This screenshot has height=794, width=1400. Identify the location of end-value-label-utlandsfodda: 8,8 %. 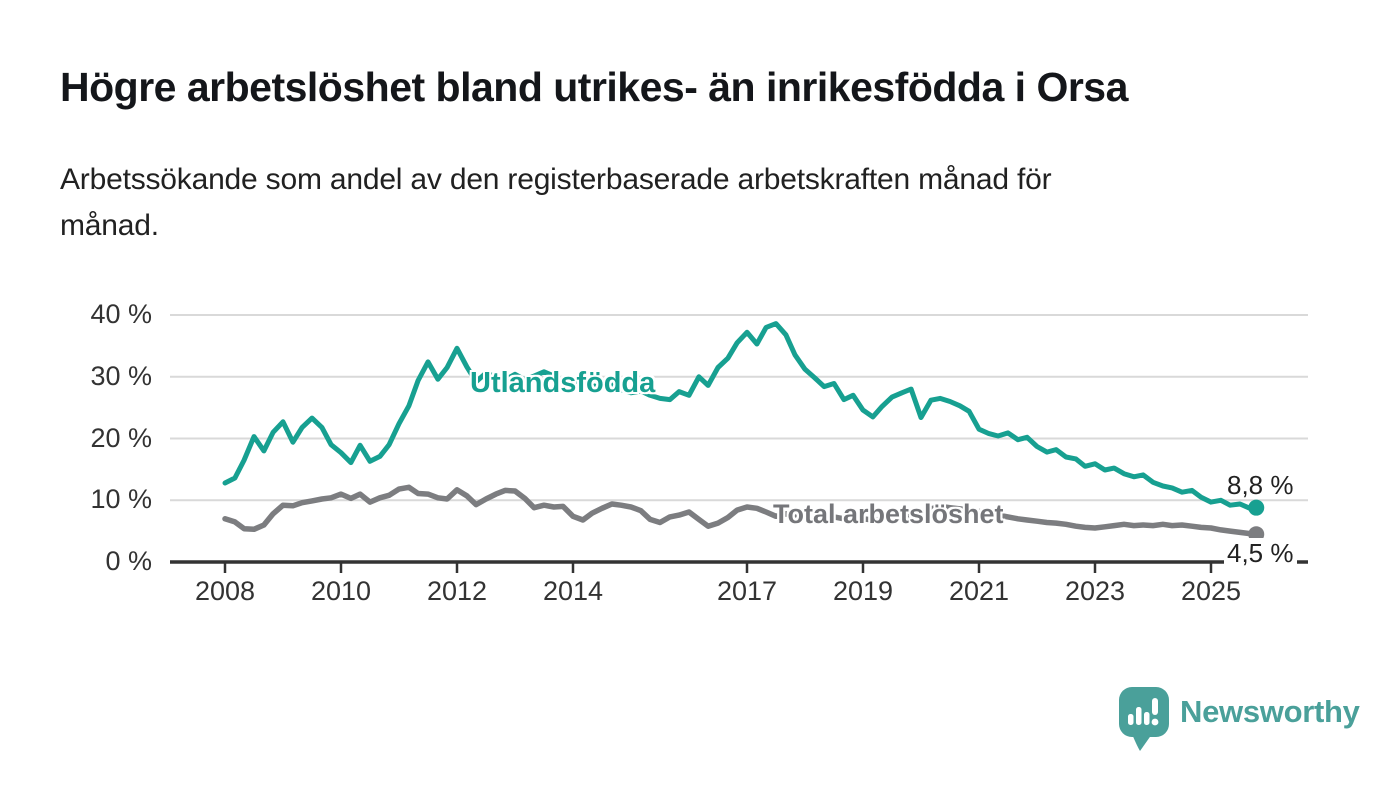
(1260, 485).